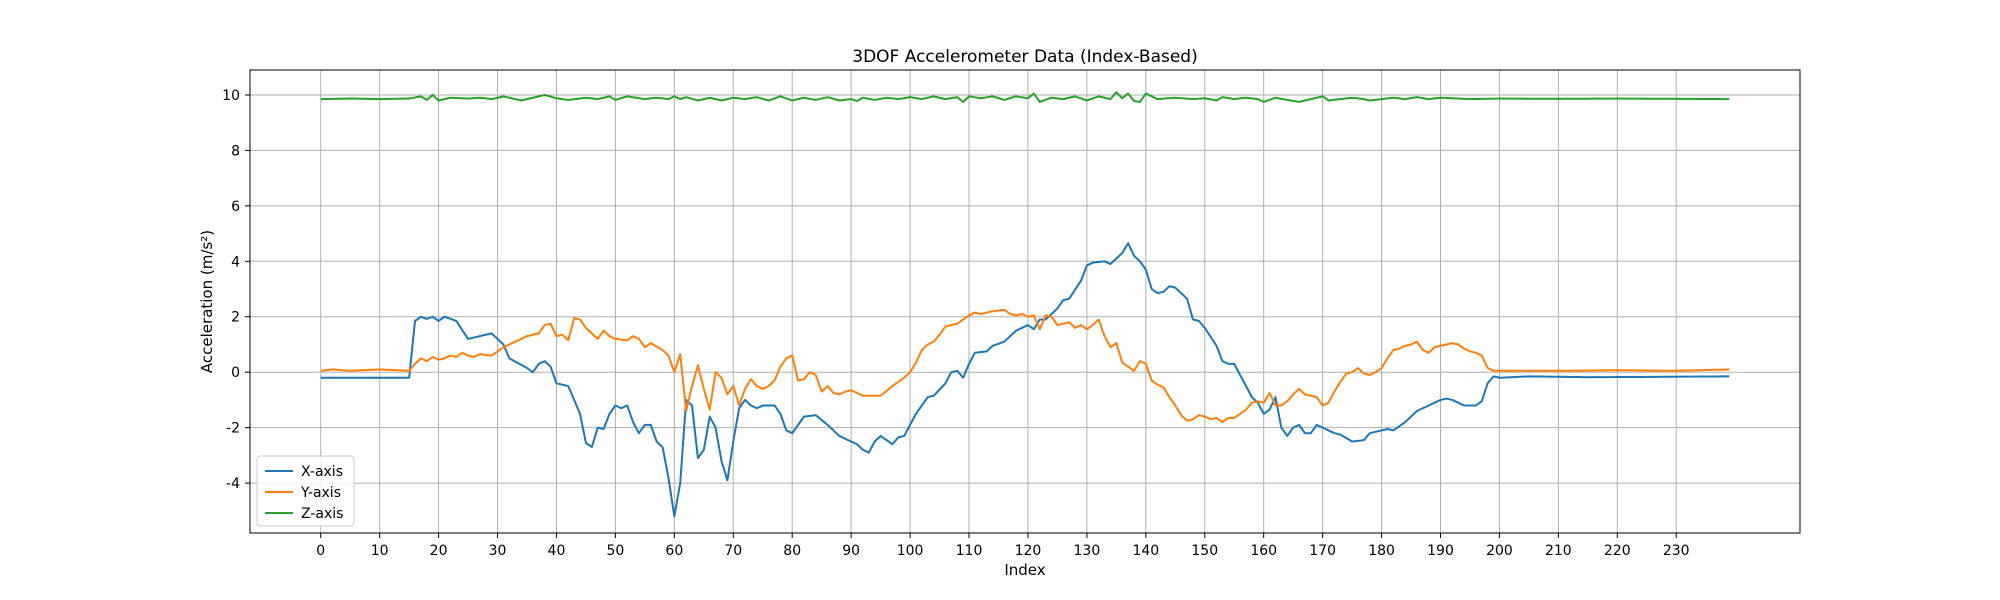 The height and width of the screenshot is (600, 2000). Describe the element at coordinates (439, 551) in the screenshot. I see `x-tick-label: 20` at that location.